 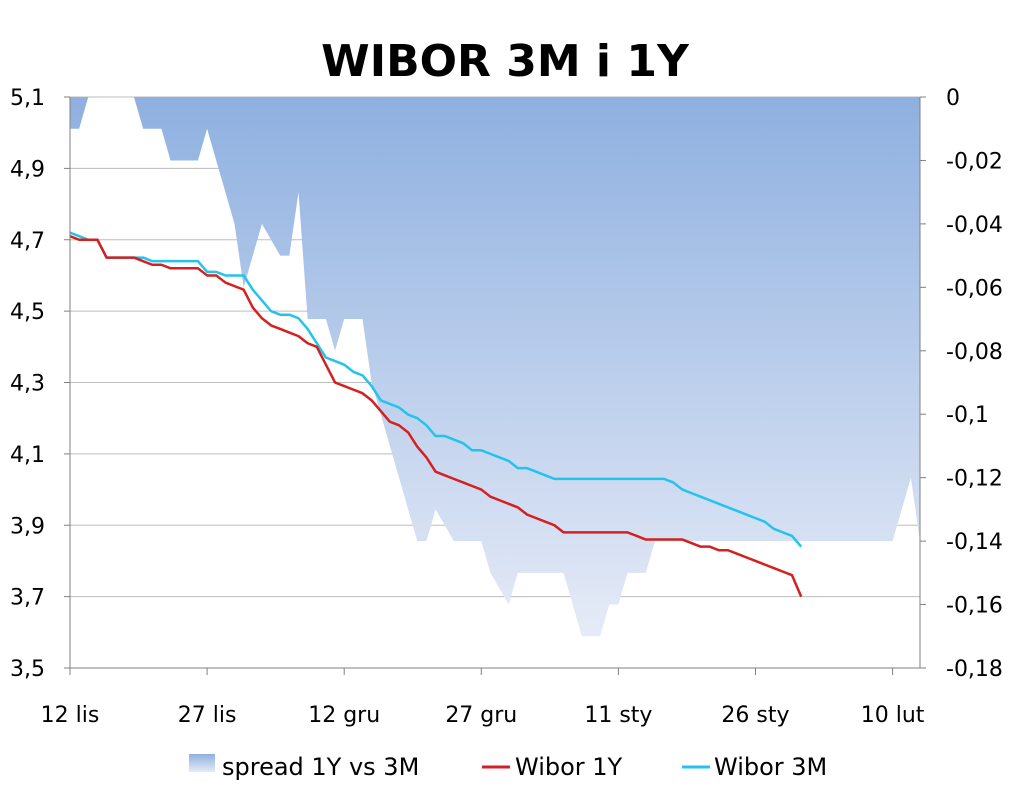 I want to click on left-tick-label: 4,5, so click(x=27, y=312).